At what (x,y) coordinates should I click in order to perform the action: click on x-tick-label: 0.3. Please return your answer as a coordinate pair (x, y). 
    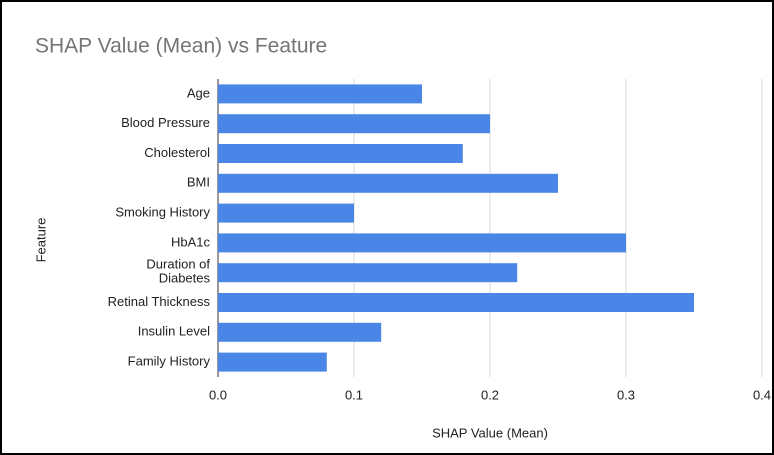
    Looking at the image, I should click on (626, 394).